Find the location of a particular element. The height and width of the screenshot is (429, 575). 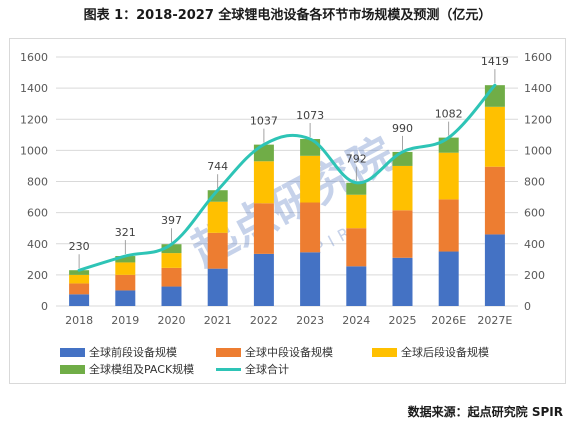

data-label: 744 is located at coordinates (217, 166).